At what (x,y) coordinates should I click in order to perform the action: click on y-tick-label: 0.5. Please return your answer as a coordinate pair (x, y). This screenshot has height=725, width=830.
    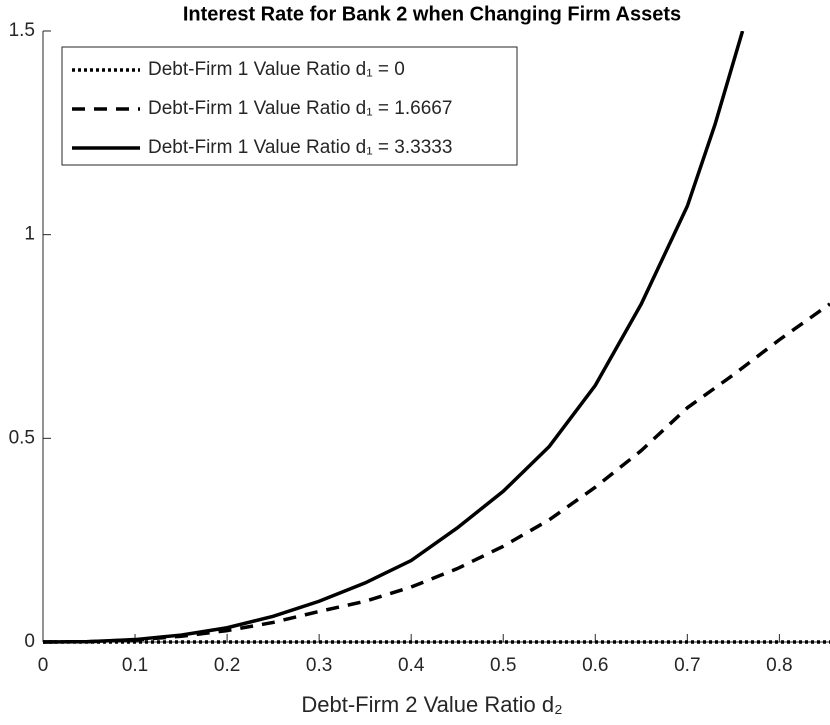
    Looking at the image, I should click on (22, 437).